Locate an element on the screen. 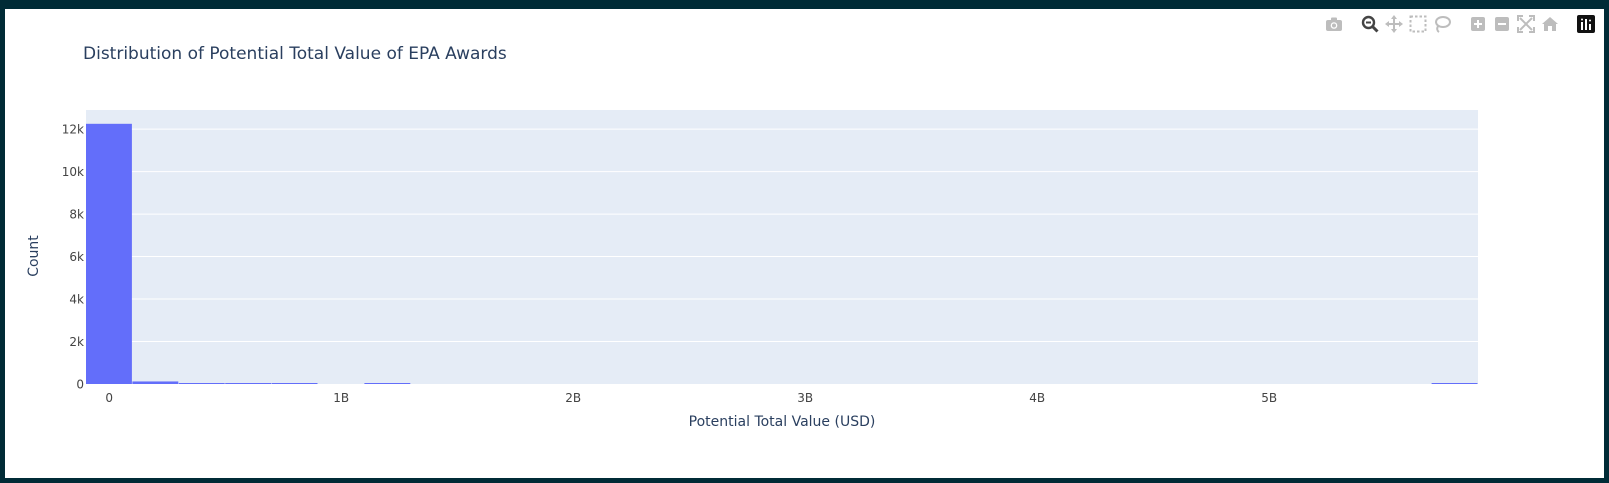 This screenshot has height=483, width=1609. x-tick-label: 1B is located at coordinates (341, 398).